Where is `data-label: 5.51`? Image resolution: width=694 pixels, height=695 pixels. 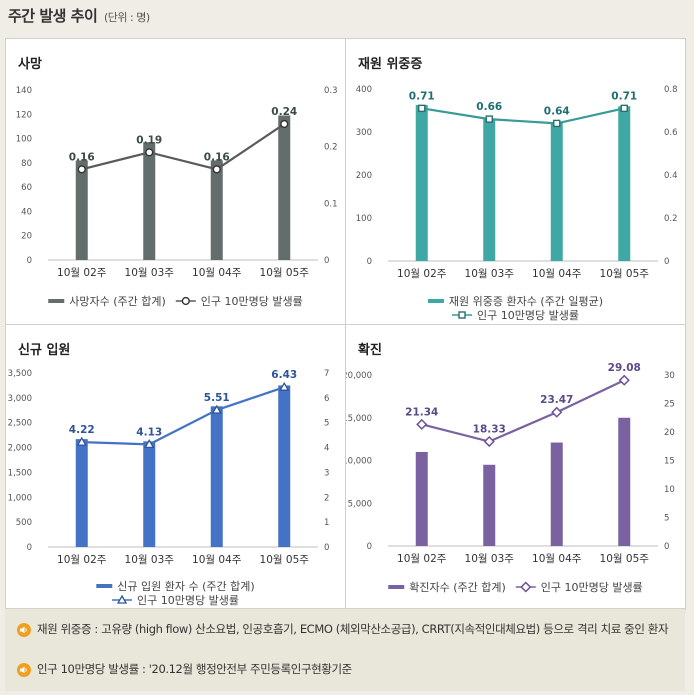 data-label: 5.51 is located at coordinates (217, 398).